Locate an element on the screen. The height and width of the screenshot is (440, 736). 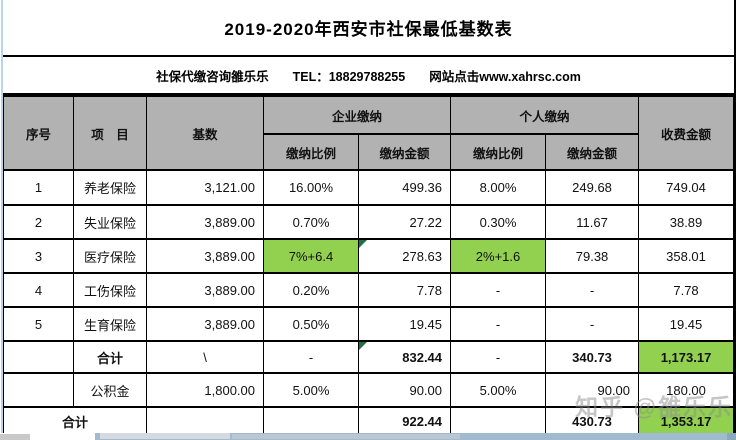
table-cell: 27.22 is located at coordinates (404, 222).